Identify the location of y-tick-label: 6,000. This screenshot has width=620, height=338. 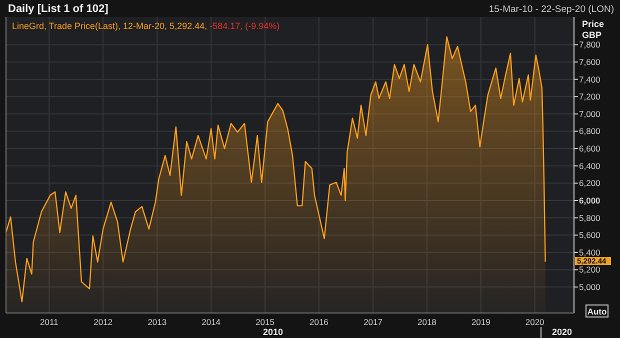
(590, 200).